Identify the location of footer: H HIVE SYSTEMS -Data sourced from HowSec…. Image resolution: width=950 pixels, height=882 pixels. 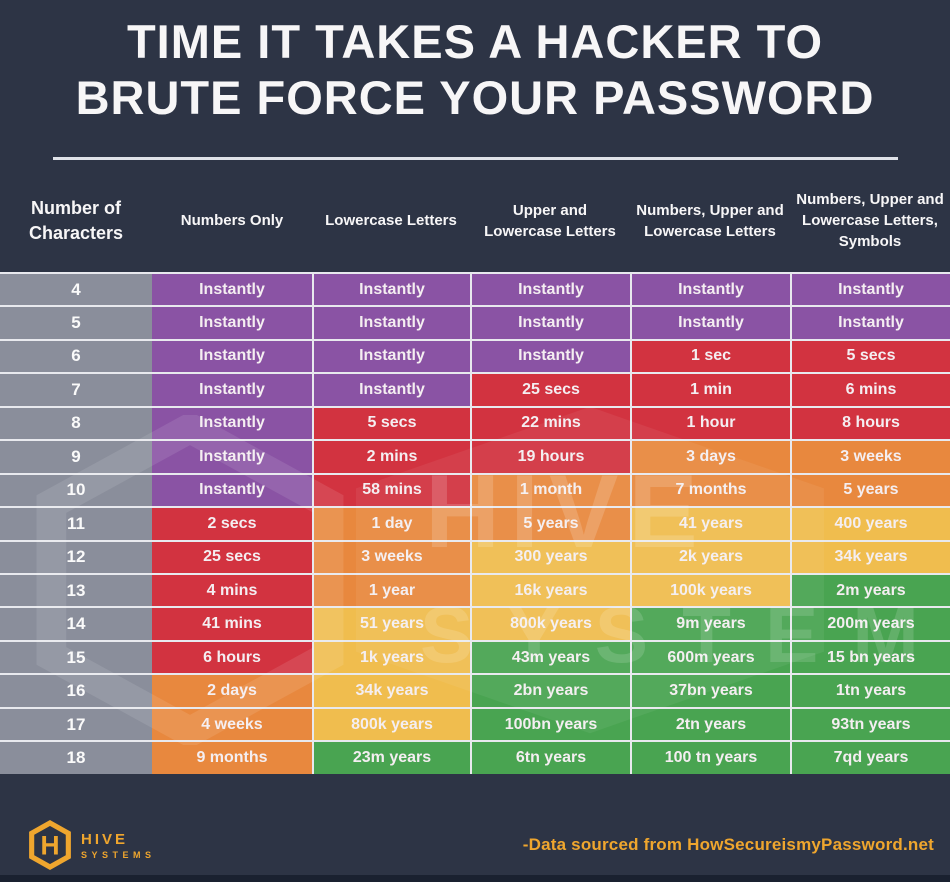
(475, 845).